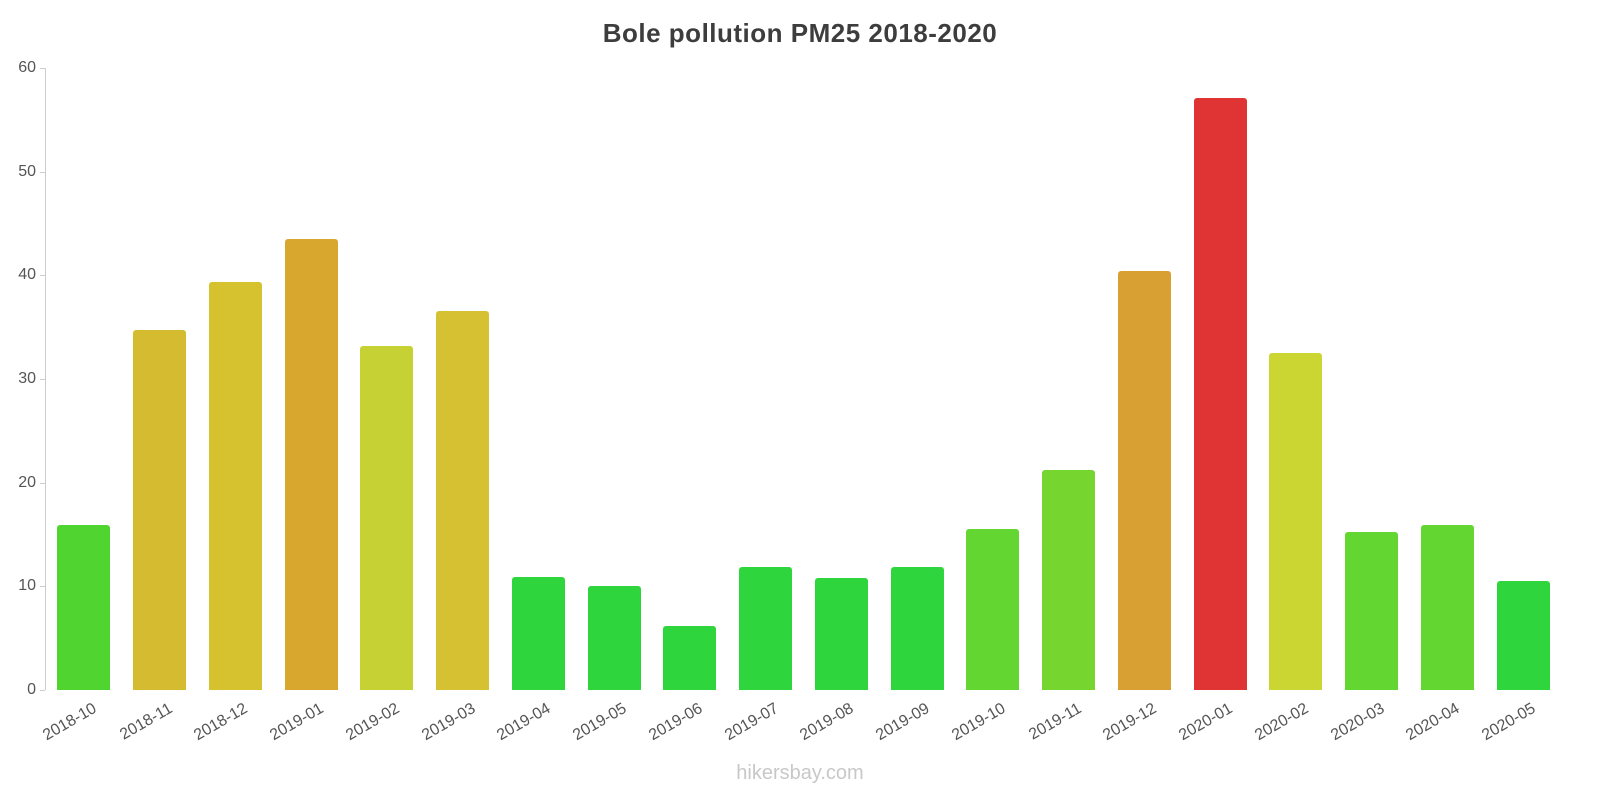  What do you see at coordinates (27, 586) in the screenshot?
I see `y-tick-label-10: 10` at bounding box center [27, 586].